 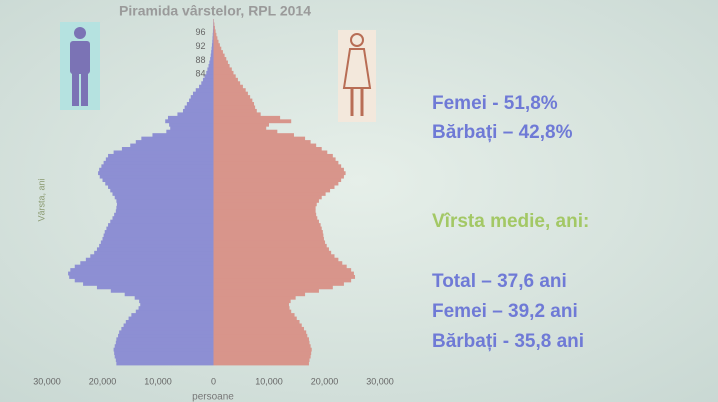 What do you see at coordinates (357, 102) in the screenshot?
I see `icon-legs` at bounding box center [357, 102].